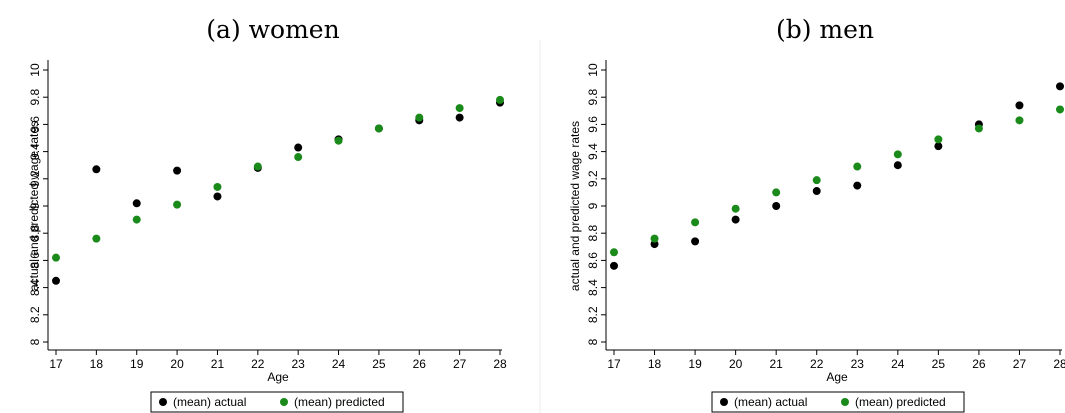 This screenshot has height=413, width=1065. What do you see at coordinates (35, 124) in the screenshot?
I see `y-tick-label: 9.6` at bounding box center [35, 124].